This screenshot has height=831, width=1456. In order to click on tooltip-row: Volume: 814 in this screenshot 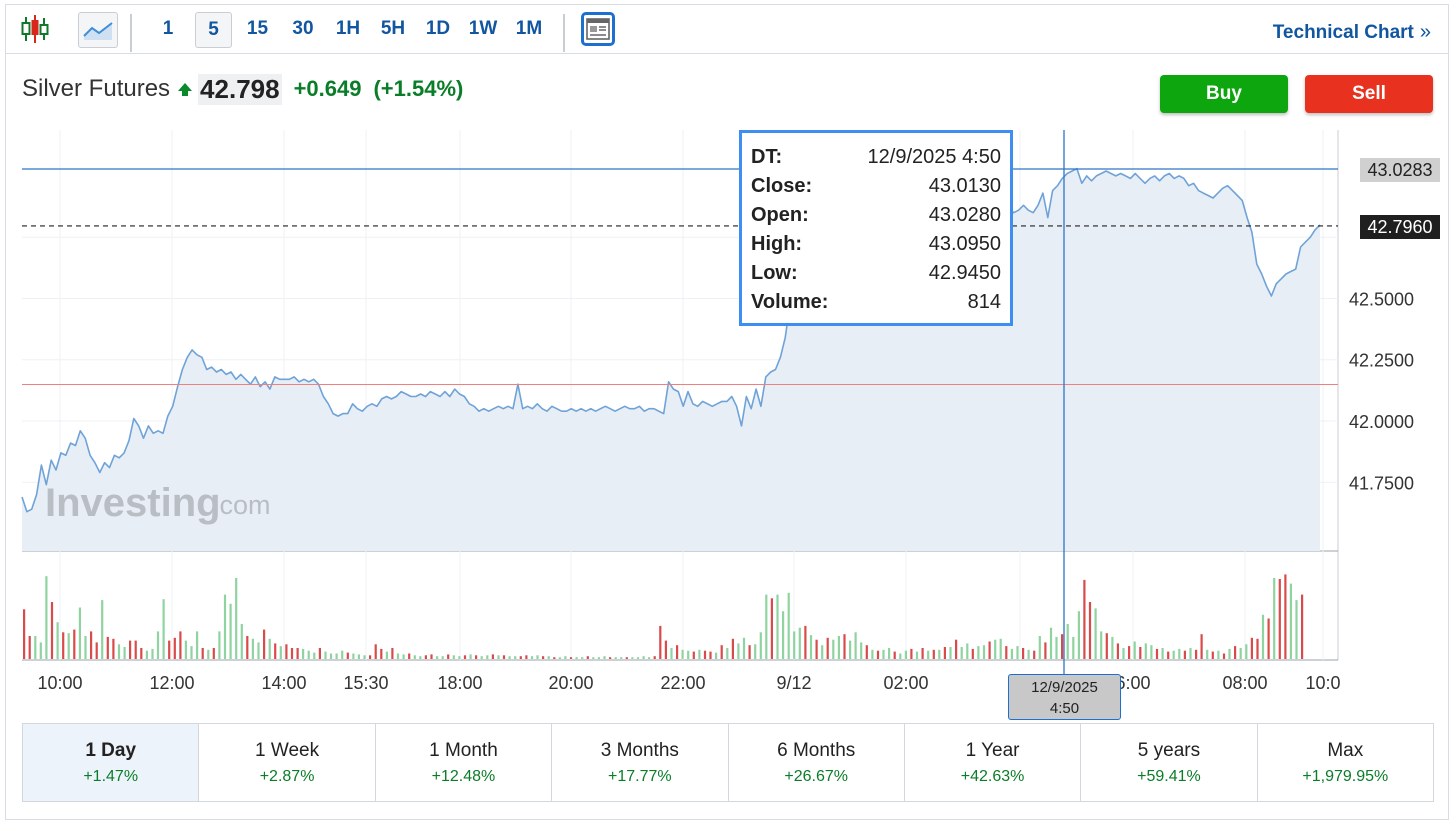, I will do `click(876, 302)`.